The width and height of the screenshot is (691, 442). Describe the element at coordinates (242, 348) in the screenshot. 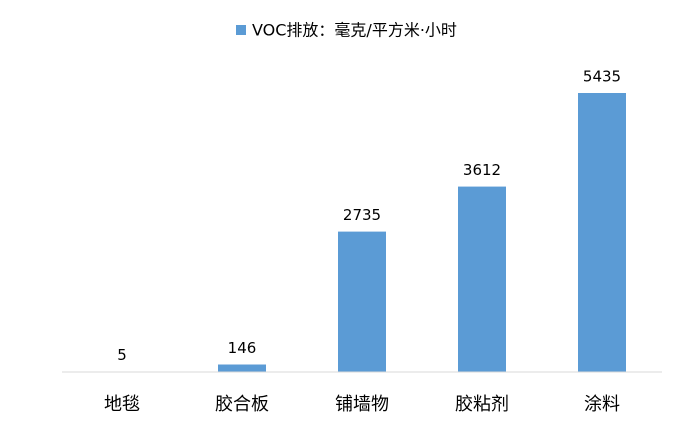

I see `data-label: 146` at that location.